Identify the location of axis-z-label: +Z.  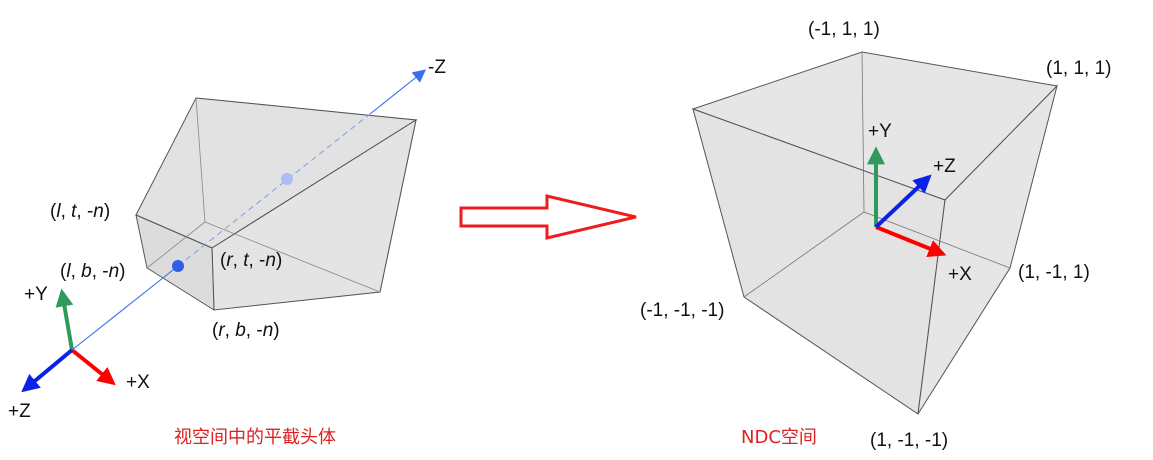
(19, 411).